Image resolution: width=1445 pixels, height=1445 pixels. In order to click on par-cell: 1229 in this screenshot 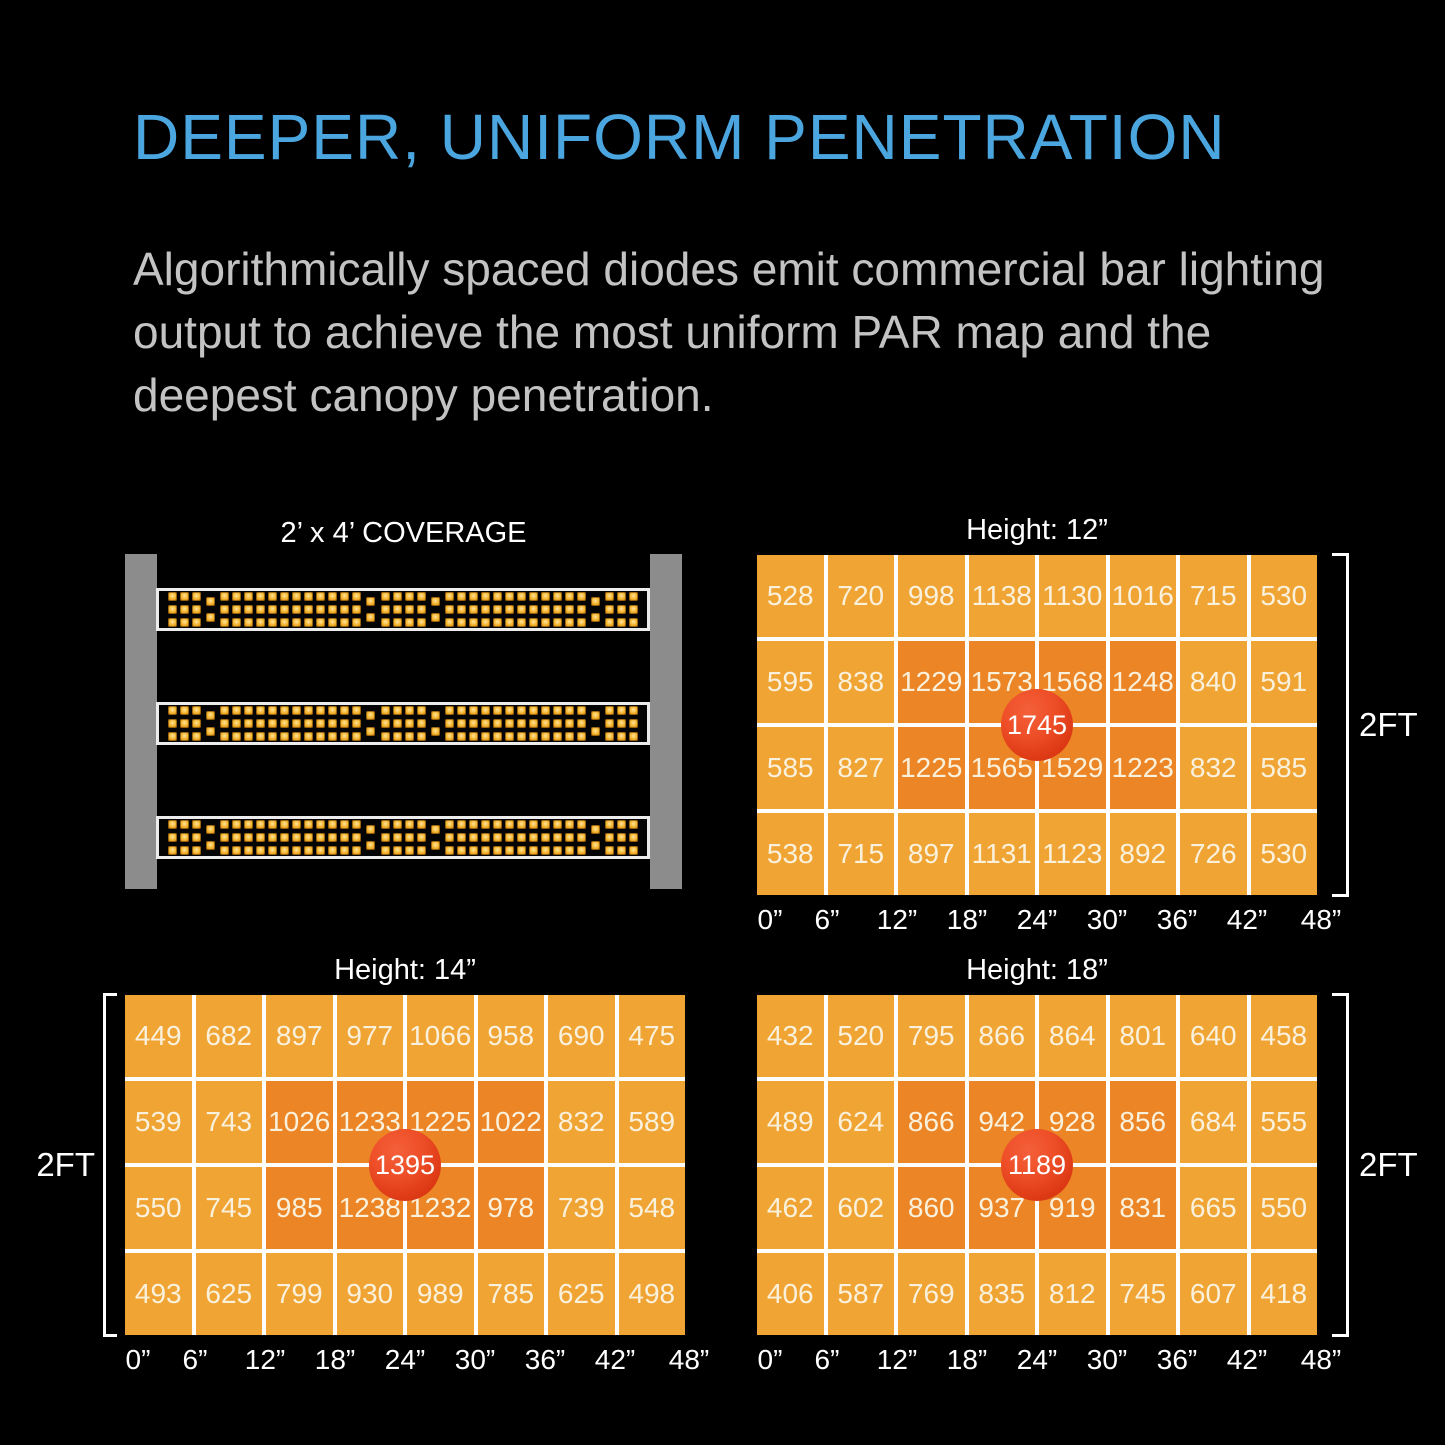, I will do `click(931, 682)`.